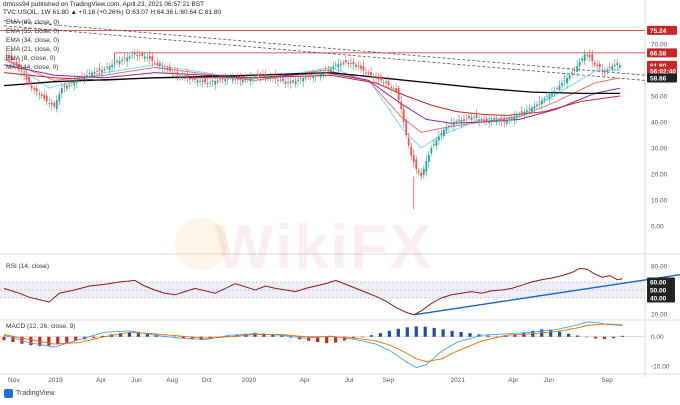 The width and height of the screenshot is (680, 405). I want to click on legend-ma-144: MA (144, close, 0), so click(32, 67).